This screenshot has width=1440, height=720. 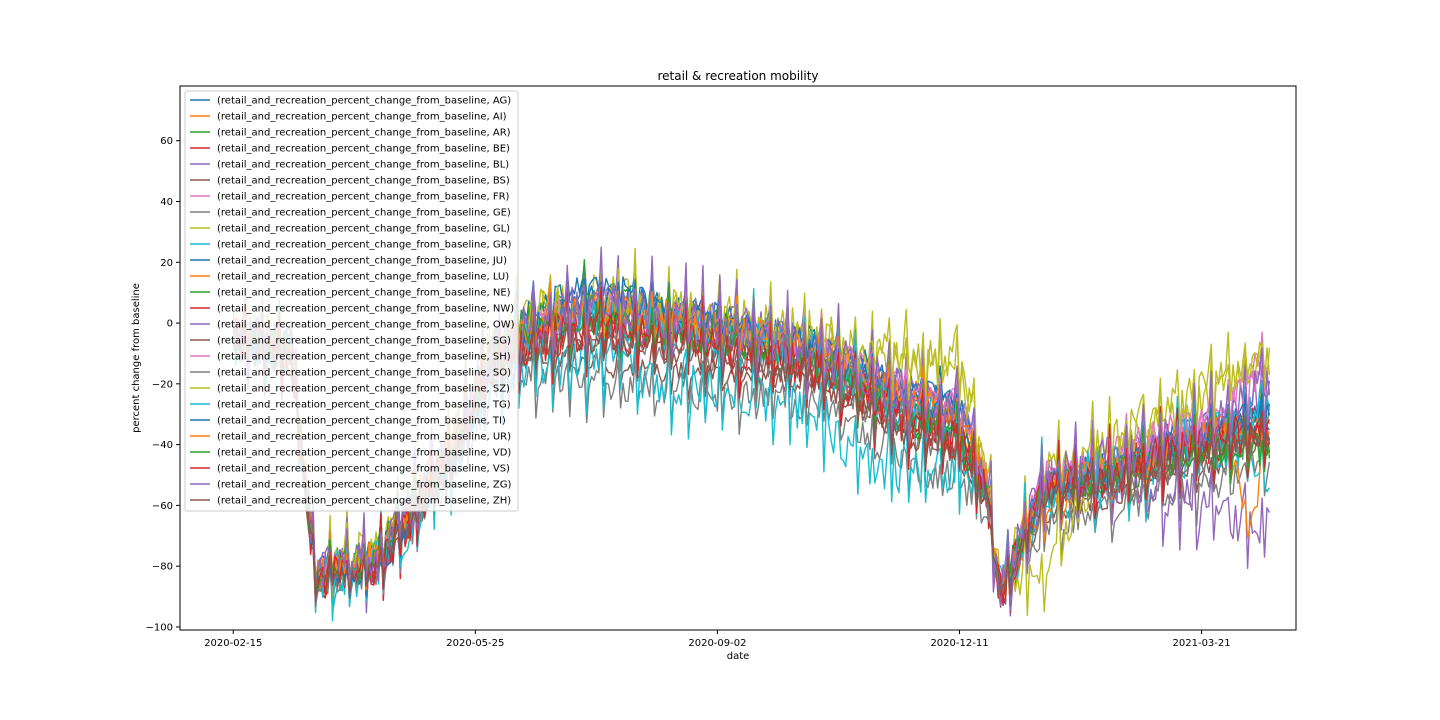 What do you see at coordinates (959, 643) in the screenshot?
I see `x-tick-label: 2020-12-11` at bounding box center [959, 643].